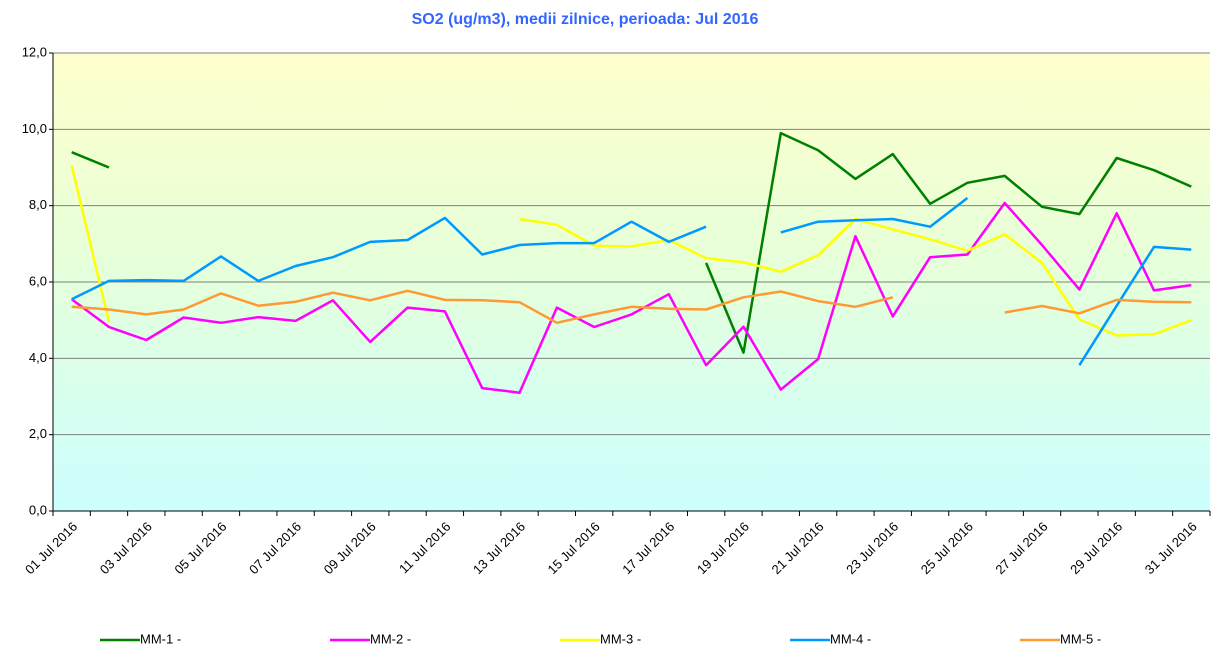 The image size is (1211, 648). What do you see at coordinates (1080, 638) in the screenshot?
I see `legend-label: MM-5 -` at bounding box center [1080, 638].